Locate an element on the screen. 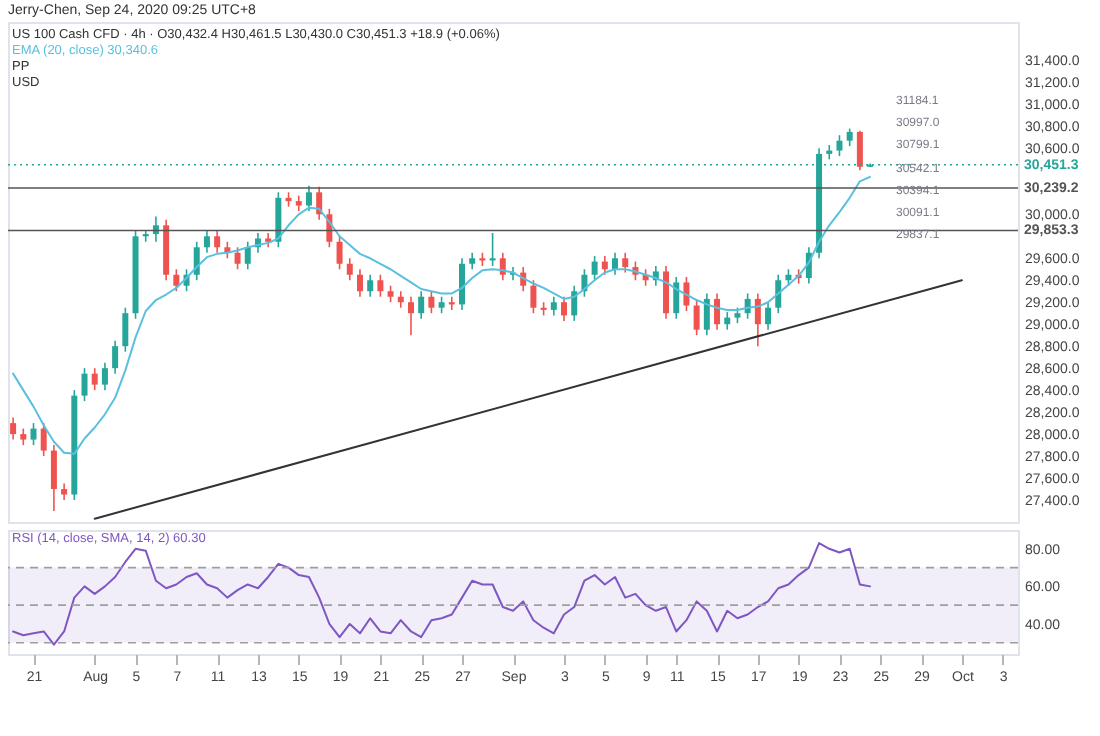  line-series is located at coordinates (442, 594).